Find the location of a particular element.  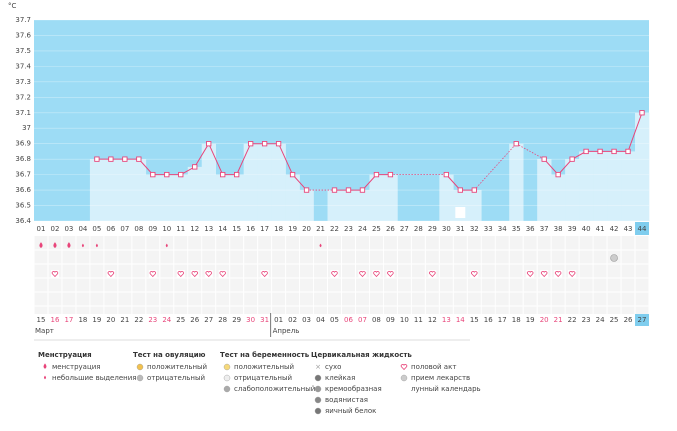

month-label: Март is located at coordinates (44, 331).